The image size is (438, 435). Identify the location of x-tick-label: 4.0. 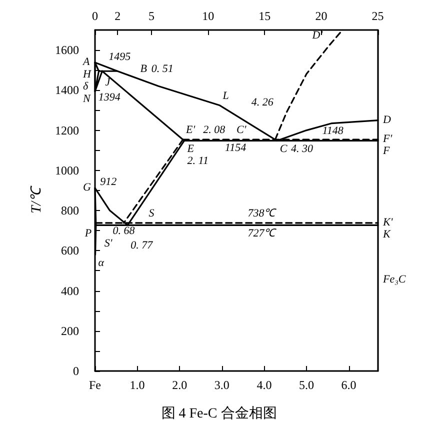
(264, 385).